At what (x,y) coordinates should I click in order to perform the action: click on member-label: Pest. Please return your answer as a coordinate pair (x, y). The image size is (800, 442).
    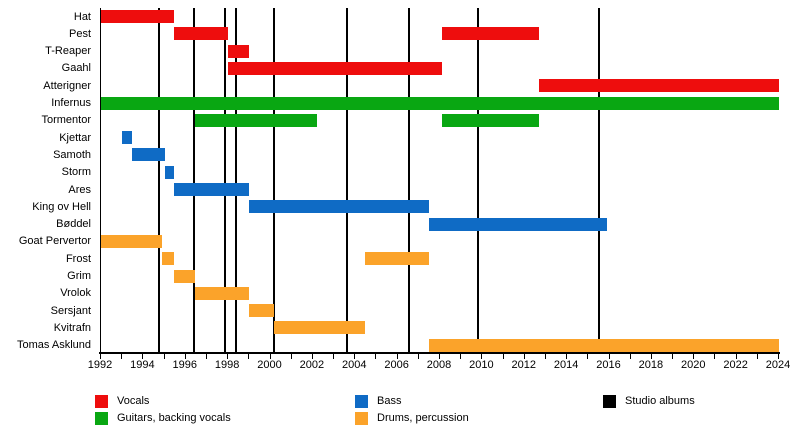
    Looking at the image, I should click on (79, 33).